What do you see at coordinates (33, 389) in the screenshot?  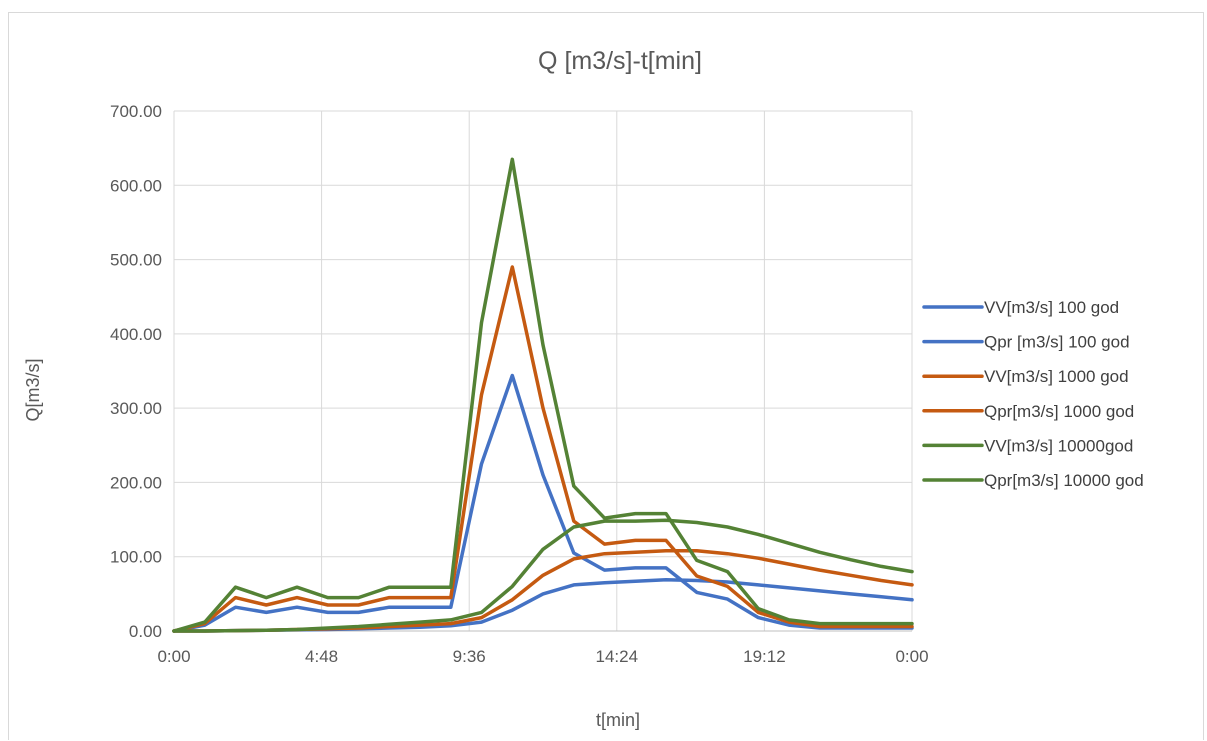 I see `y-axis-title: Q[m3/s]` at bounding box center [33, 389].